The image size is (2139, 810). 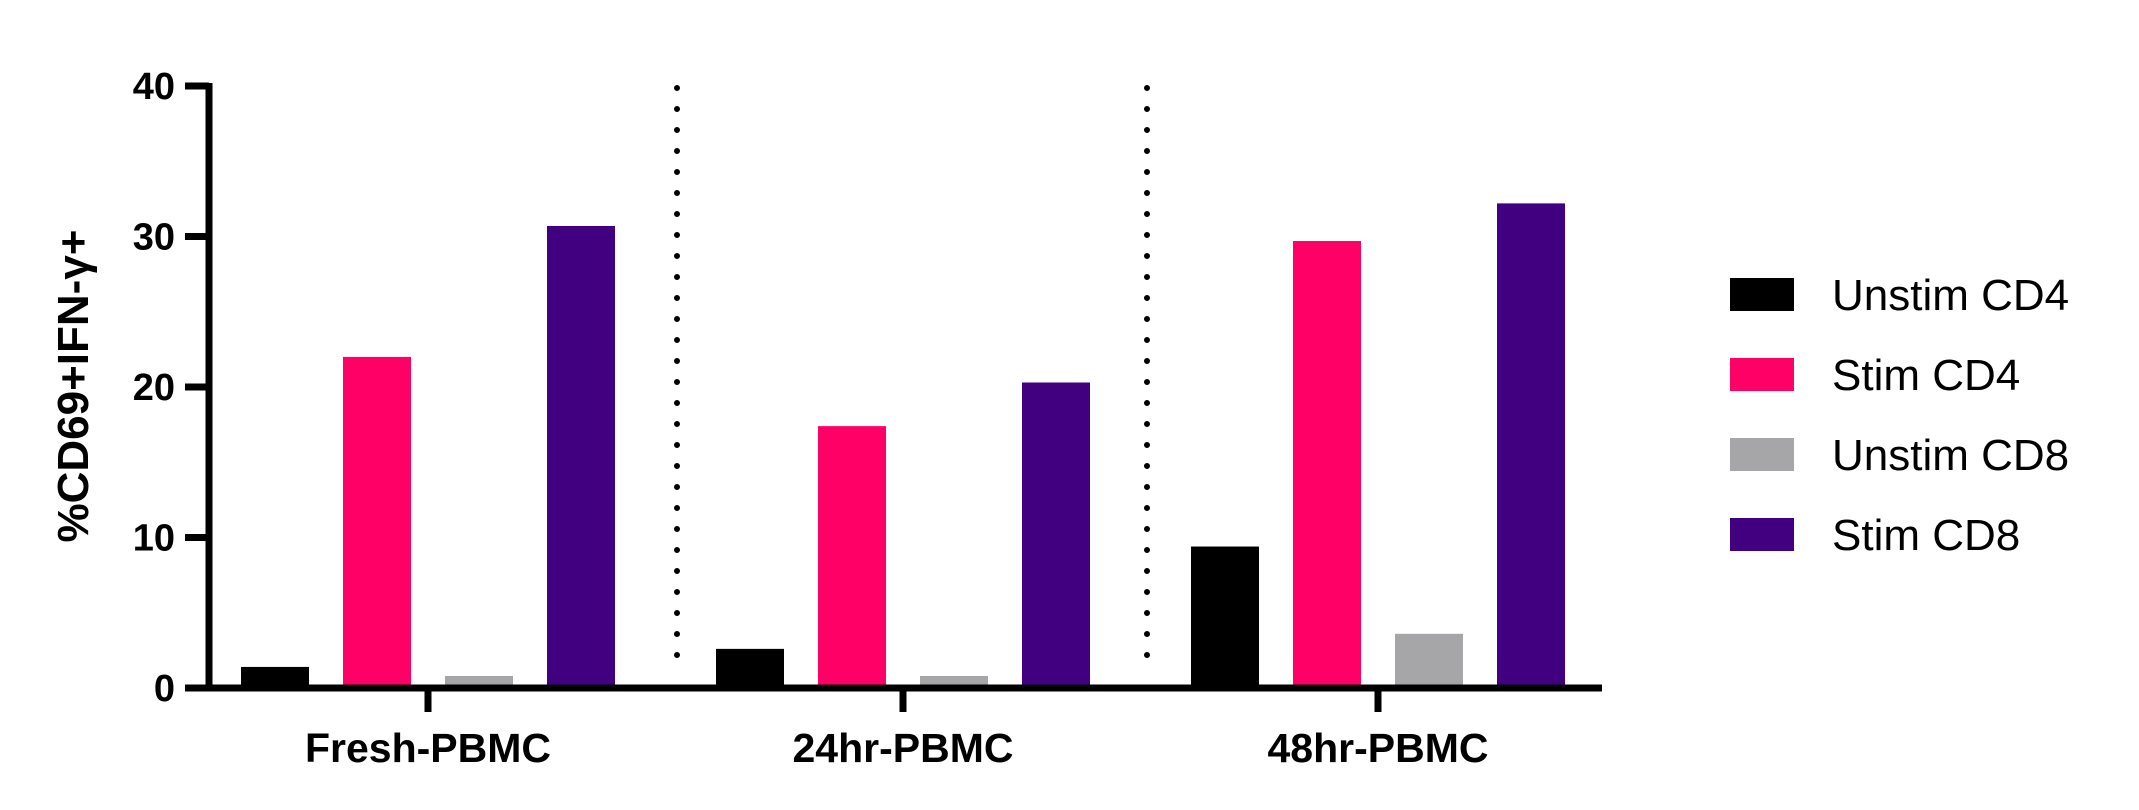 What do you see at coordinates (164, 689) in the screenshot?
I see `y-tick-label-0: 0` at bounding box center [164, 689].